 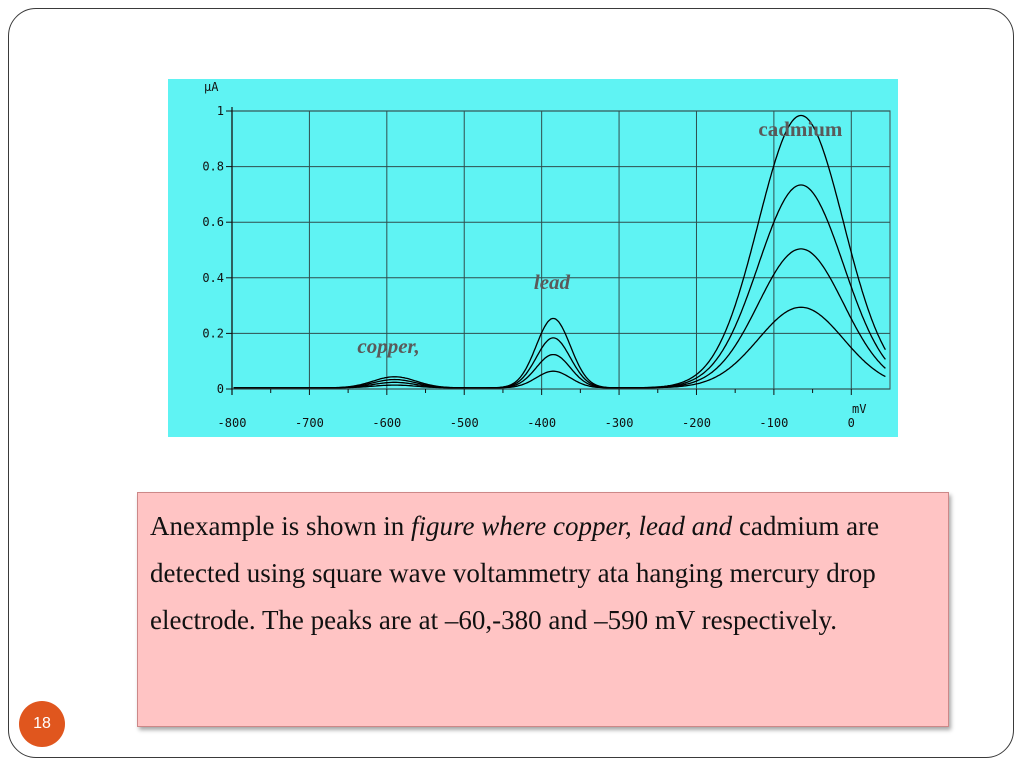 I want to click on x-tick-label: -600, so click(x=386, y=423).